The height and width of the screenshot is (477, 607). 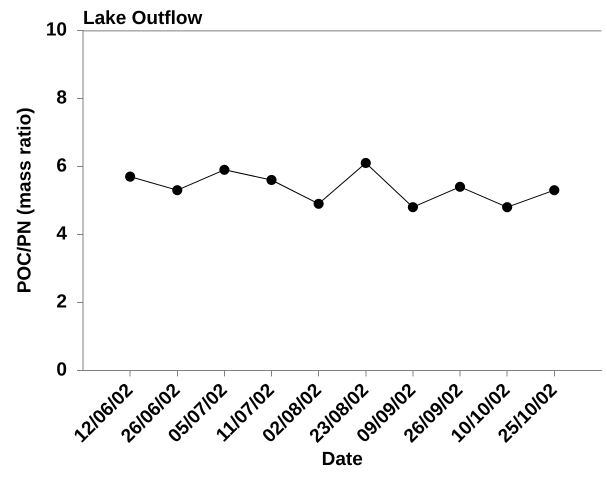 I want to click on y-tick-label: 6, so click(x=61, y=166).